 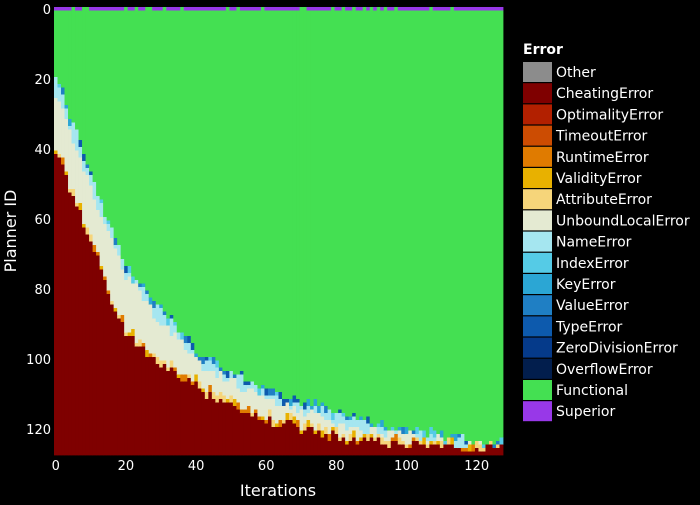 What do you see at coordinates (604, 200) in the screenshot?
I see `legend-label: AttributeError` at bounding box center [604, 200].